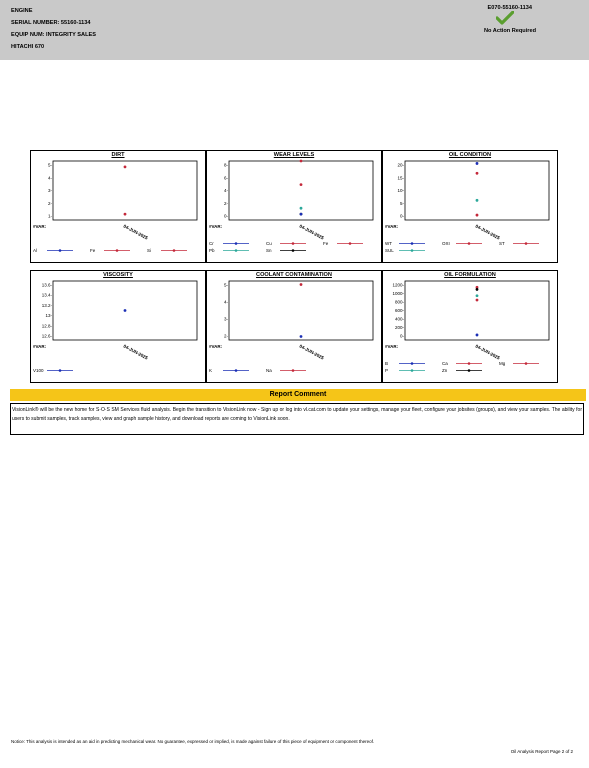 The height and width of the screenshot is (768, 589). I want to click on legend-item: B, so click(405, 363).